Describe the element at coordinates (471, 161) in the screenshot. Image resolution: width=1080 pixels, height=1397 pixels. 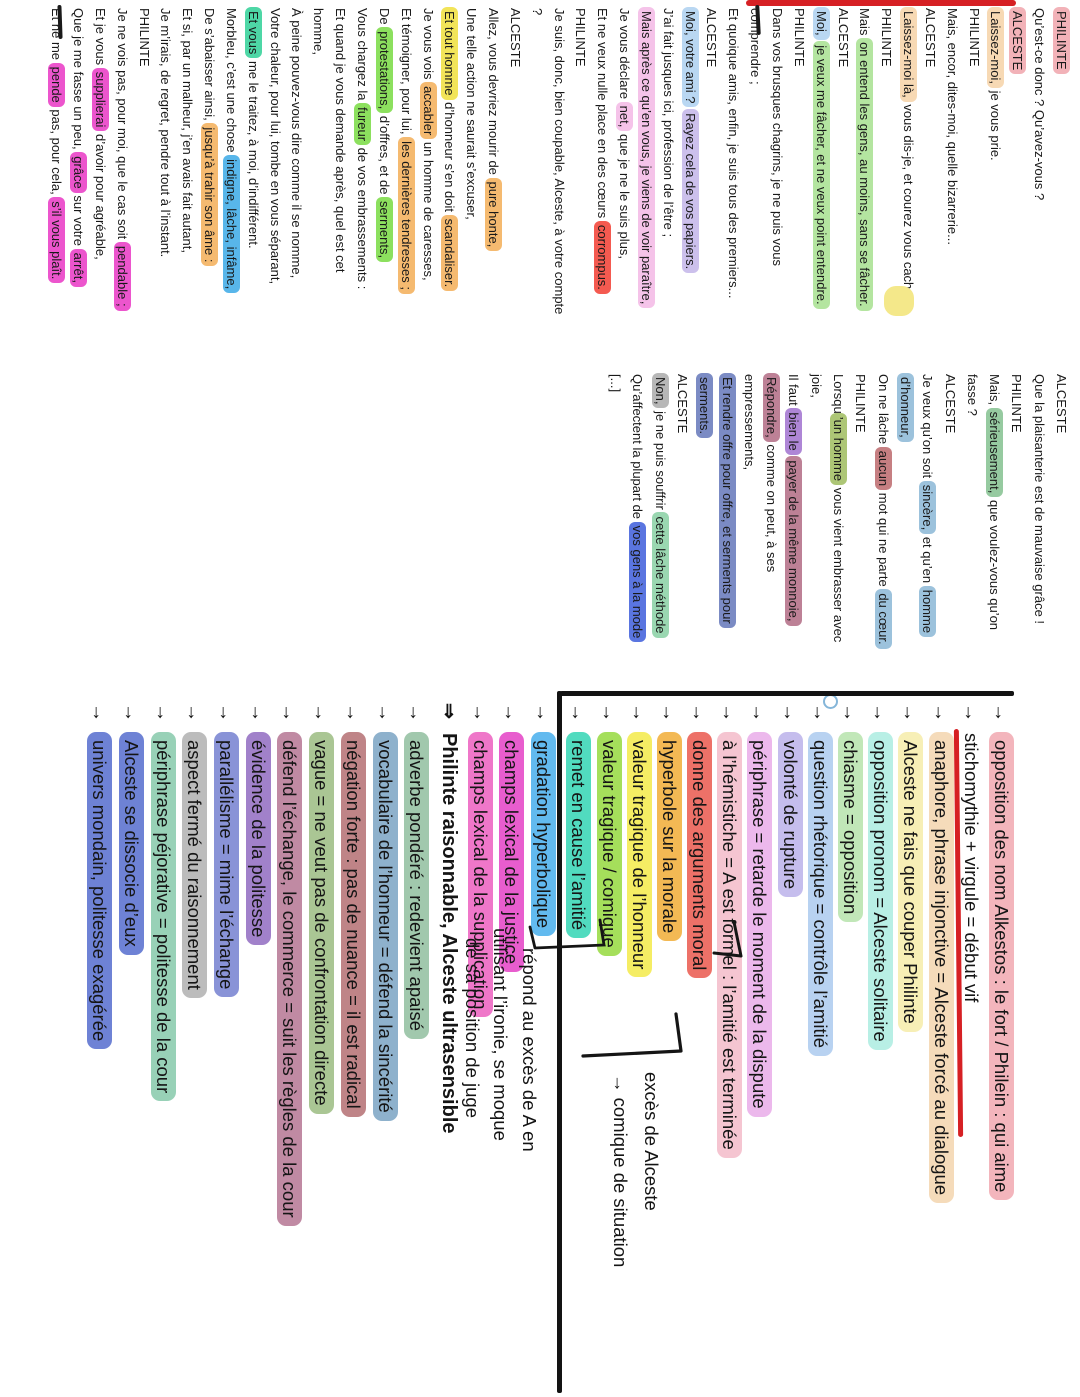
I see `play-line: Une telle action ne saurait s’excuser,` at that location.